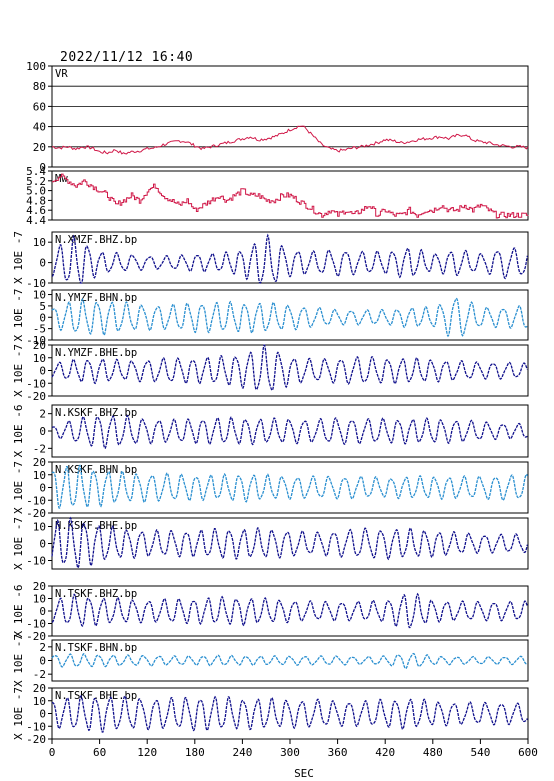 This screenshot has height=781, width=554. Describe the element at coordinates (290, 752) in the screenshot. I see `x-tick-label: 300` at that location.